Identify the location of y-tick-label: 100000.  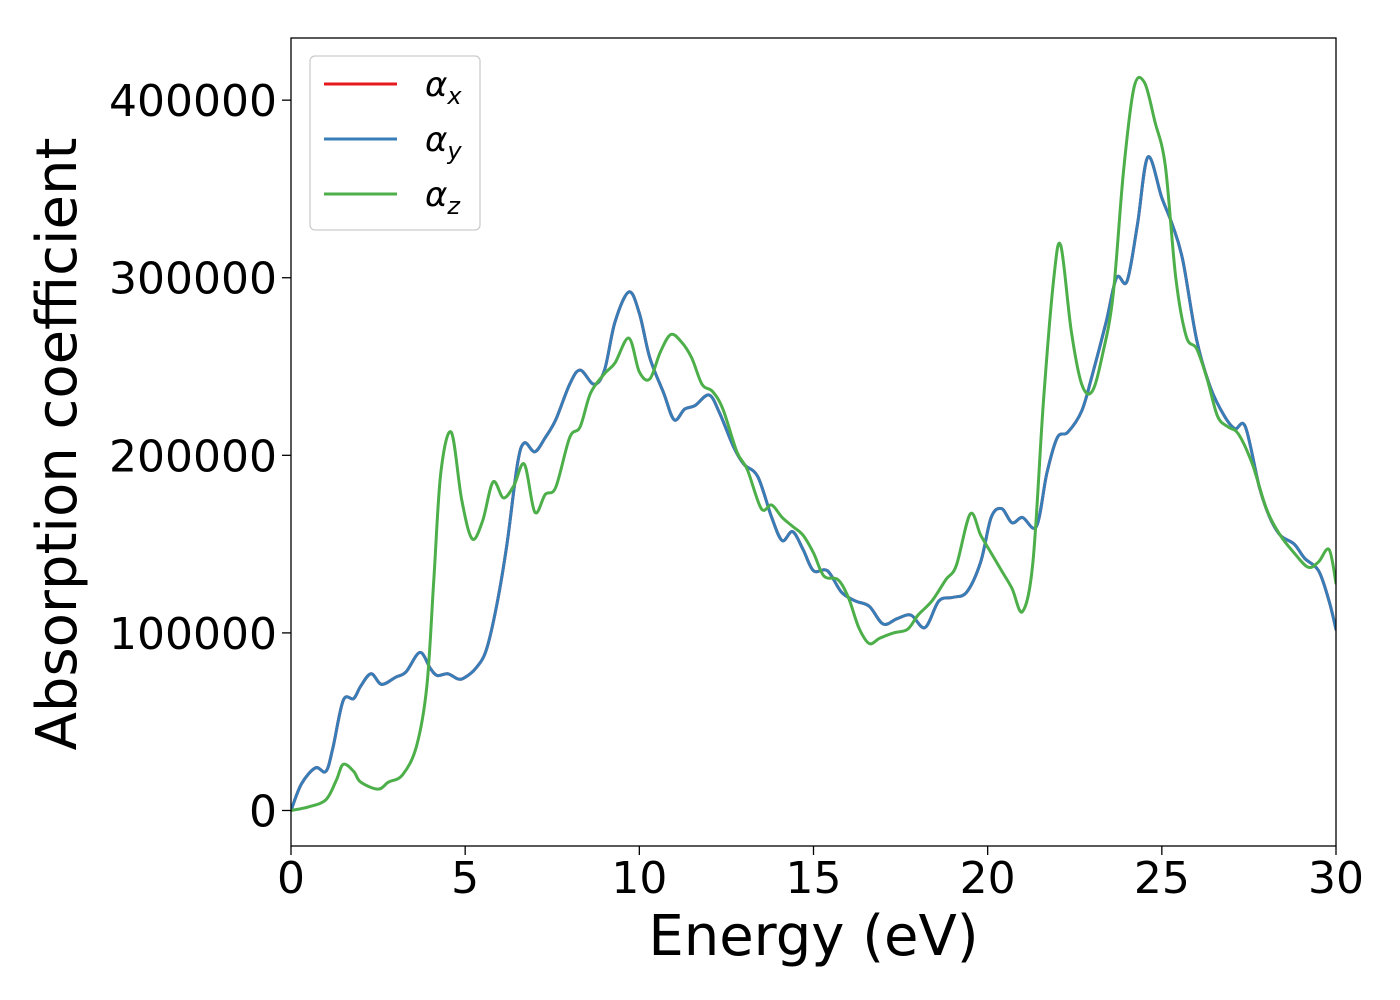
(193, 634).